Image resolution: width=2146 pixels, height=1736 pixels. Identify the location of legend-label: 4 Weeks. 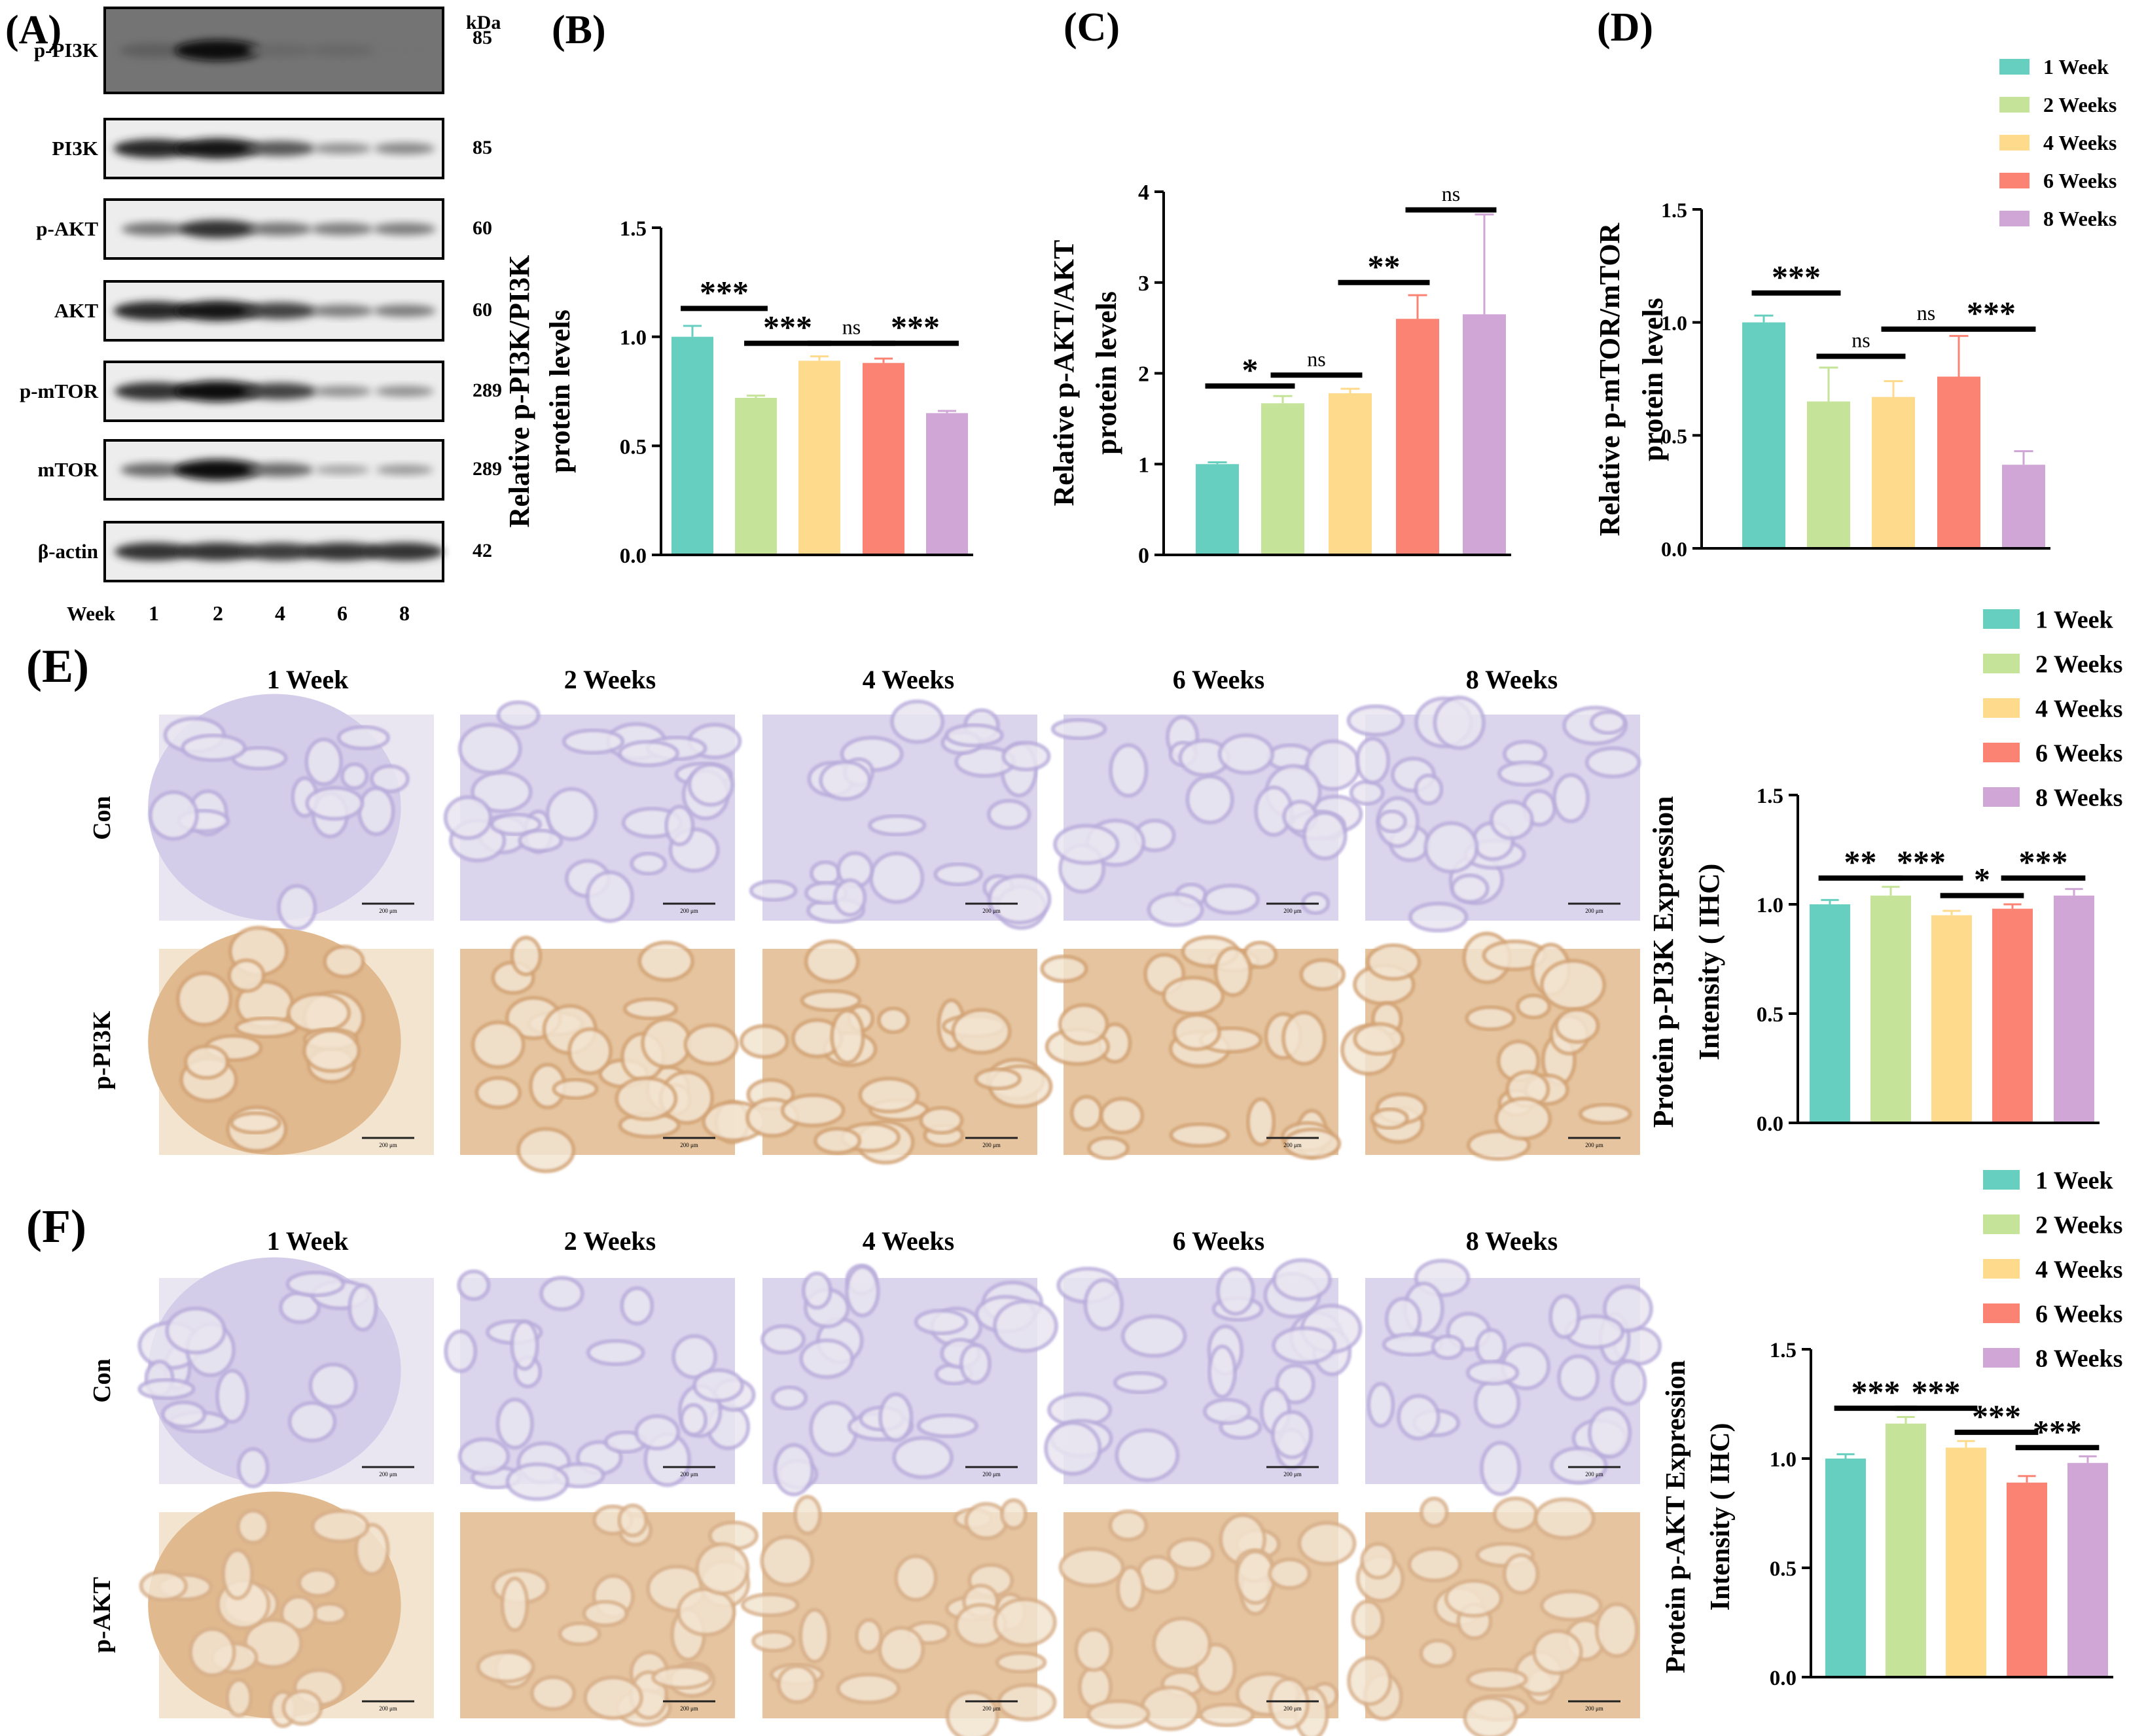
(2078, 1269).